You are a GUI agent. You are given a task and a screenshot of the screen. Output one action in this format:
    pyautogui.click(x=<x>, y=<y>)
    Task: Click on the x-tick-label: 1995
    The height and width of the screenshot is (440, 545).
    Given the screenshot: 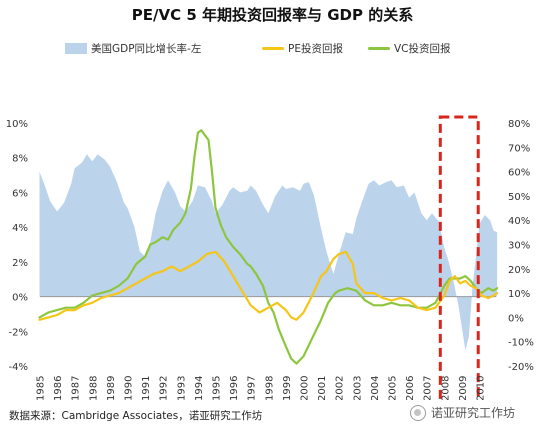 What is the action you would take?
    pyautogui.click(x=217, y=388)
    